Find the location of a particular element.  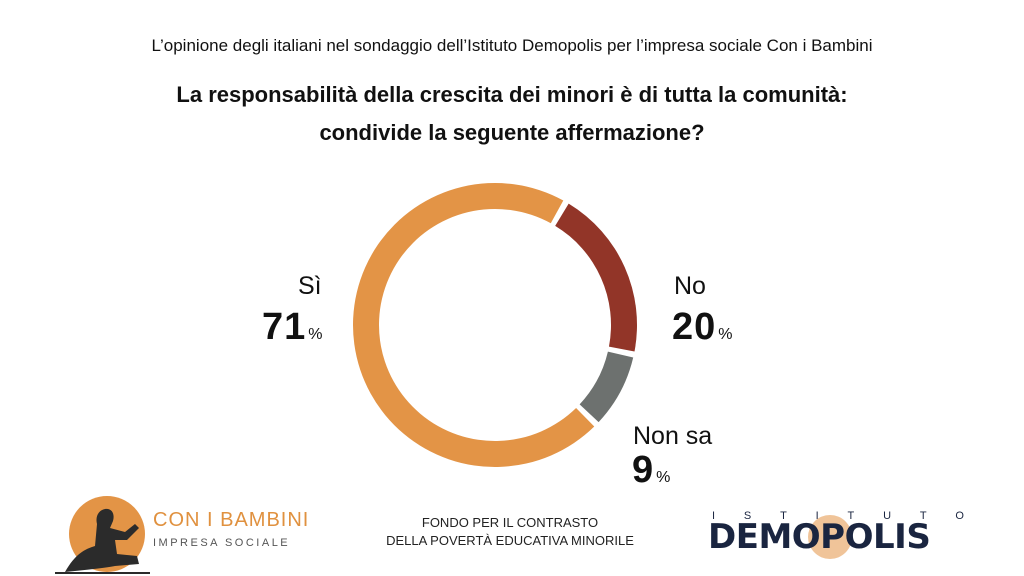

label-si: Sì is located at coordinates (310, 286).